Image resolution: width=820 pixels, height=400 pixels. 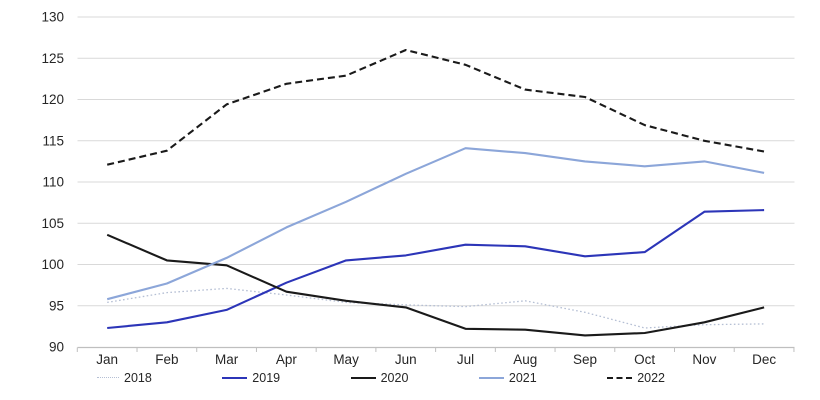 I want to click on legend-label-2018: 2018, so click(x=138, y=378).